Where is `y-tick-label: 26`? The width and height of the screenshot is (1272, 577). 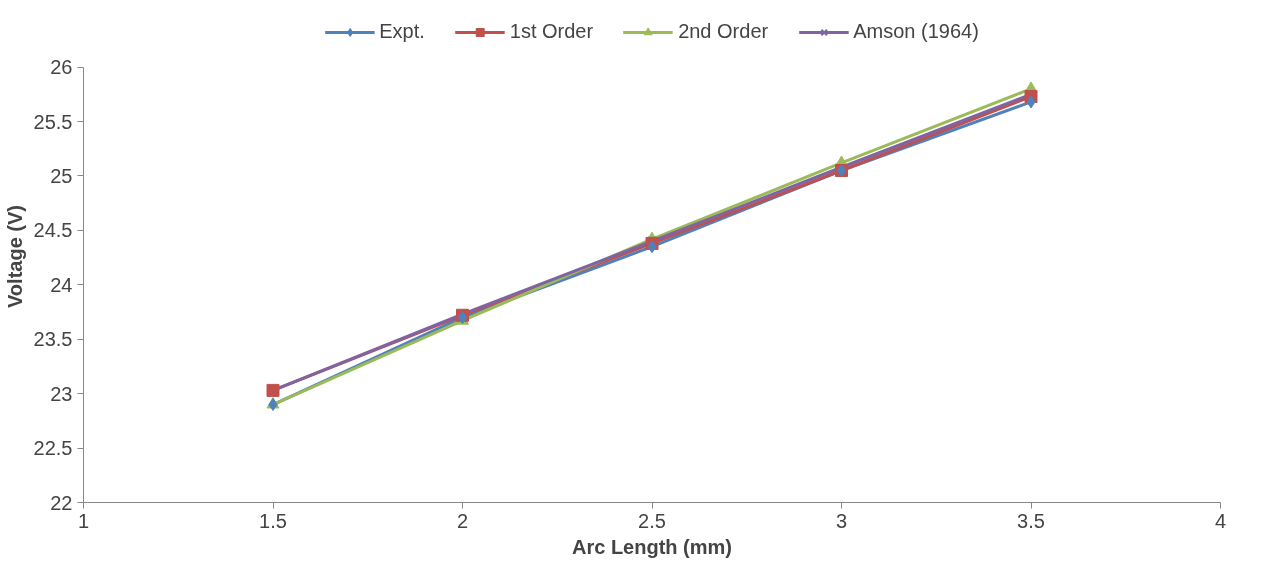 y-tick-label: 26 is located at coordinates (61, 67).